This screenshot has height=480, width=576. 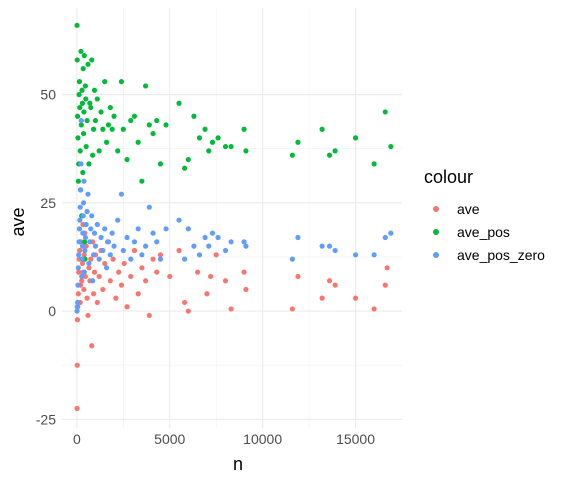 I want to click on y-tick-label: -25, so click(x=46, y=419).